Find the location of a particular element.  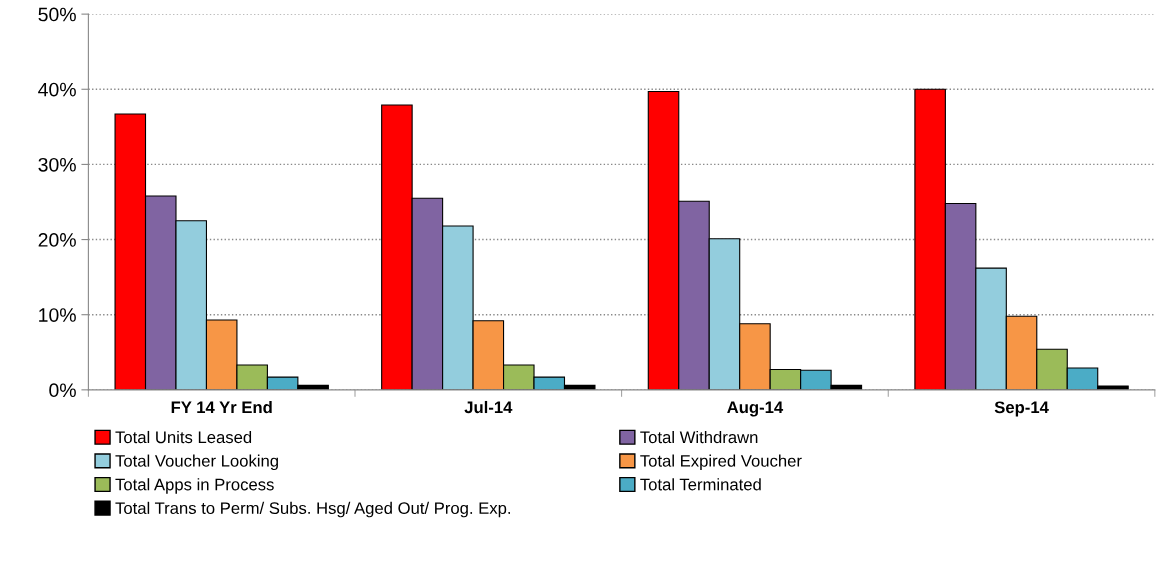

x-tick-label: Aug-14 is located at coordinates (755, 409).